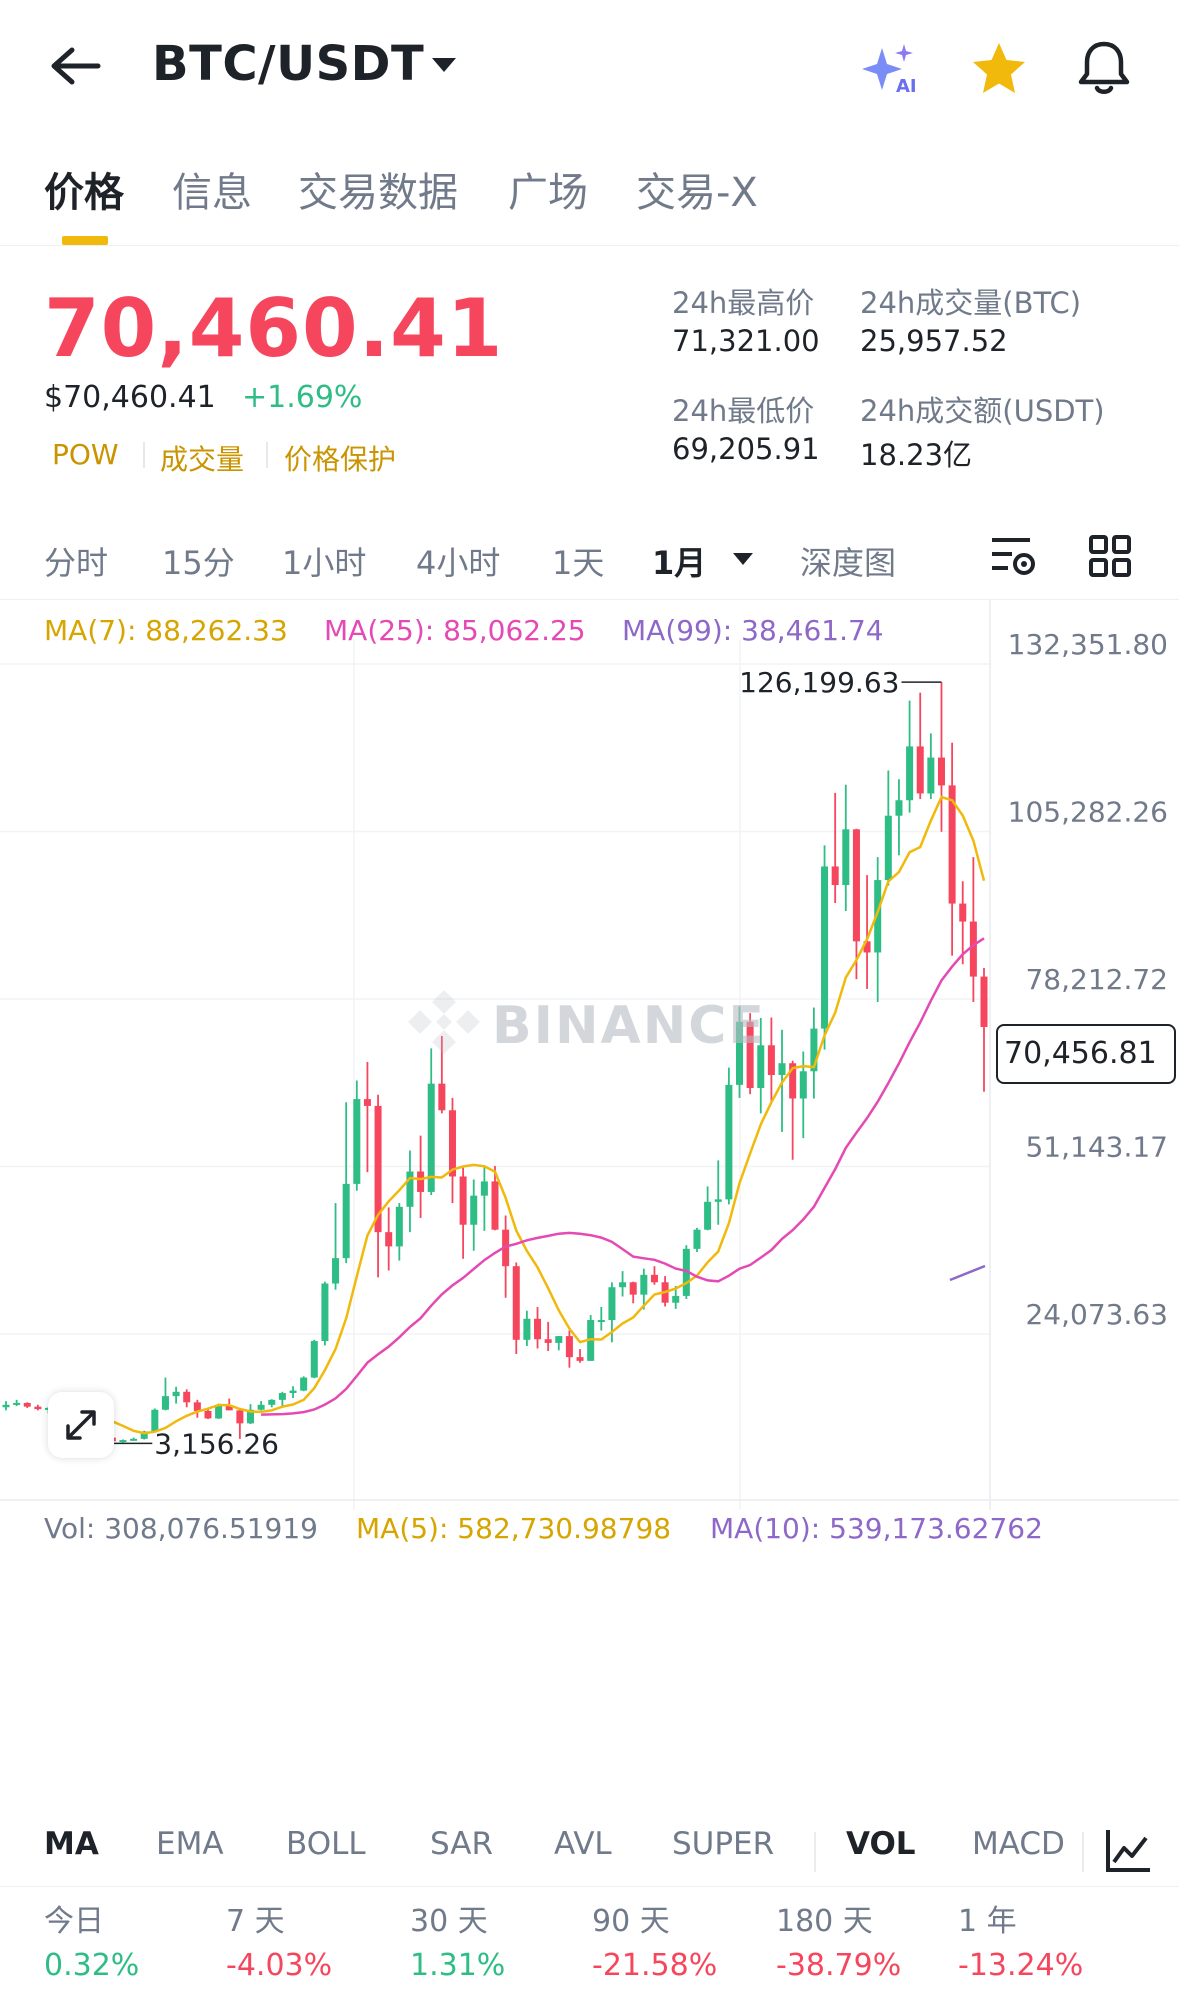 The width and height of the screenshot is (1179, 1998). Describe the element at coordinates (340, 459) in the screenshot. I see `tag-price-protection: 价格保护` at that location.